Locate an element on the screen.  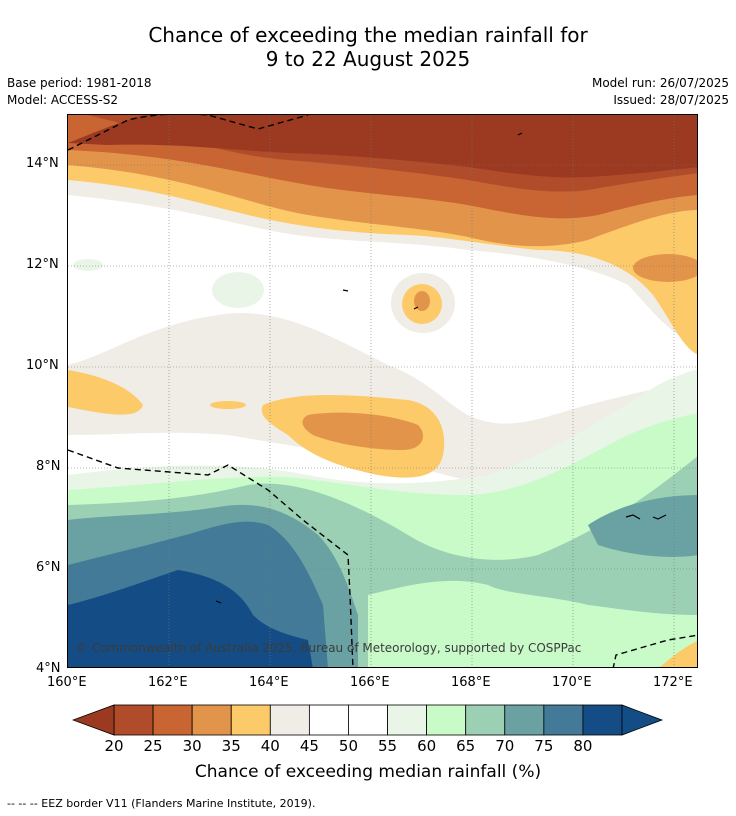
band-80plus-south is located at coordinates (190, 618).